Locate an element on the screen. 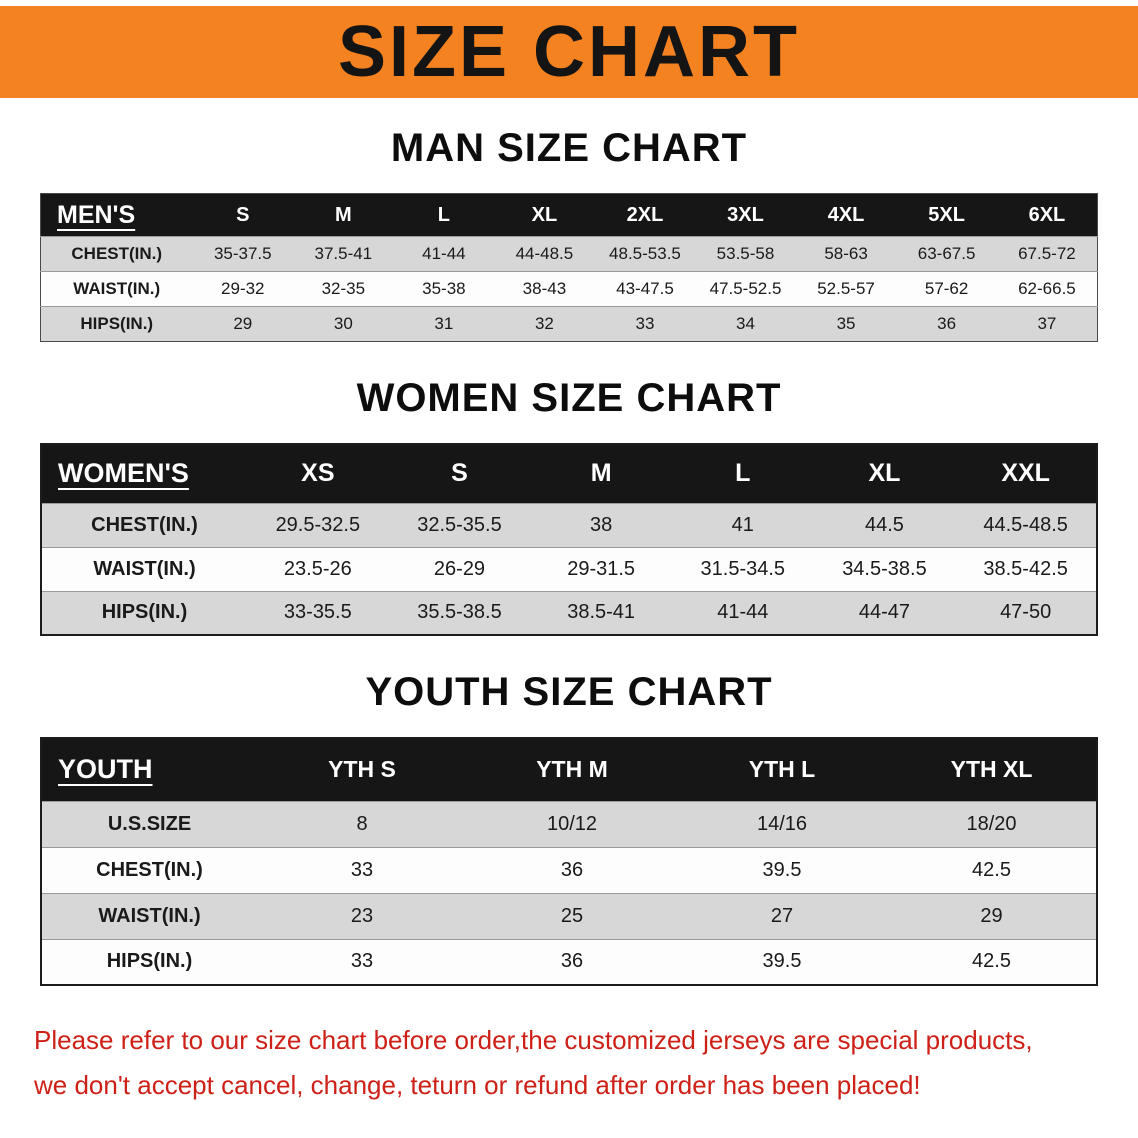 The width and height of the screenshot is (1138, 1138). page-title: SIZE CHART is located at coordinates (569, 52).